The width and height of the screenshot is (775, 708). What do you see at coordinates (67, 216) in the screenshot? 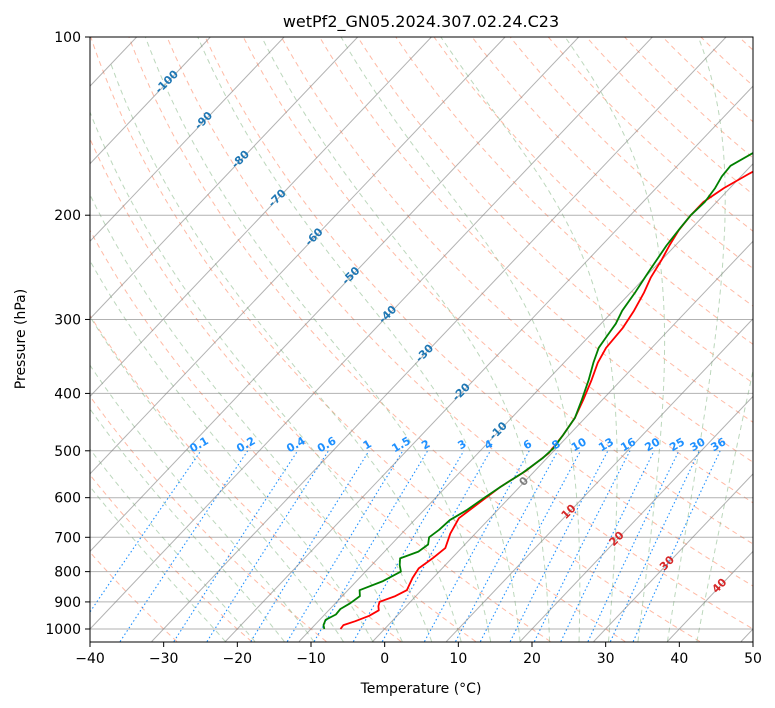
I see `y-tick-label: 200` at bounding box center [67, 216].